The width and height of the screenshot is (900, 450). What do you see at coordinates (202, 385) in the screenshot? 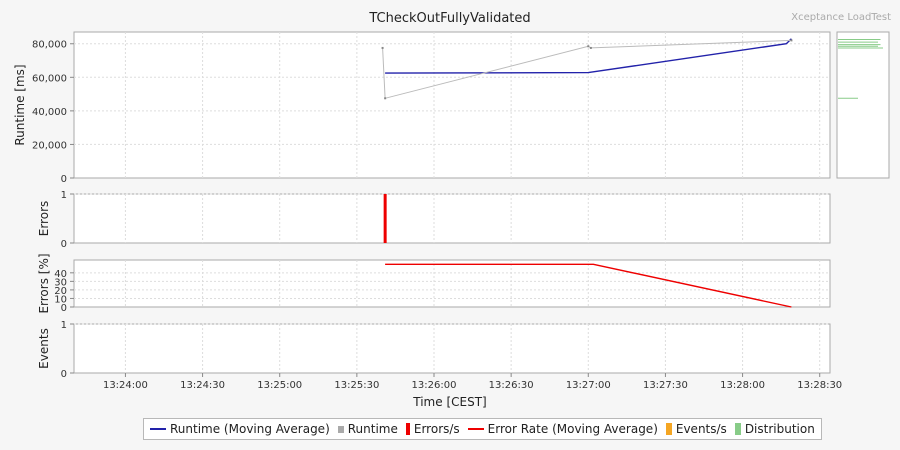
I see `x-tick-label: 13:24:30` at bounding box center [202, 385].